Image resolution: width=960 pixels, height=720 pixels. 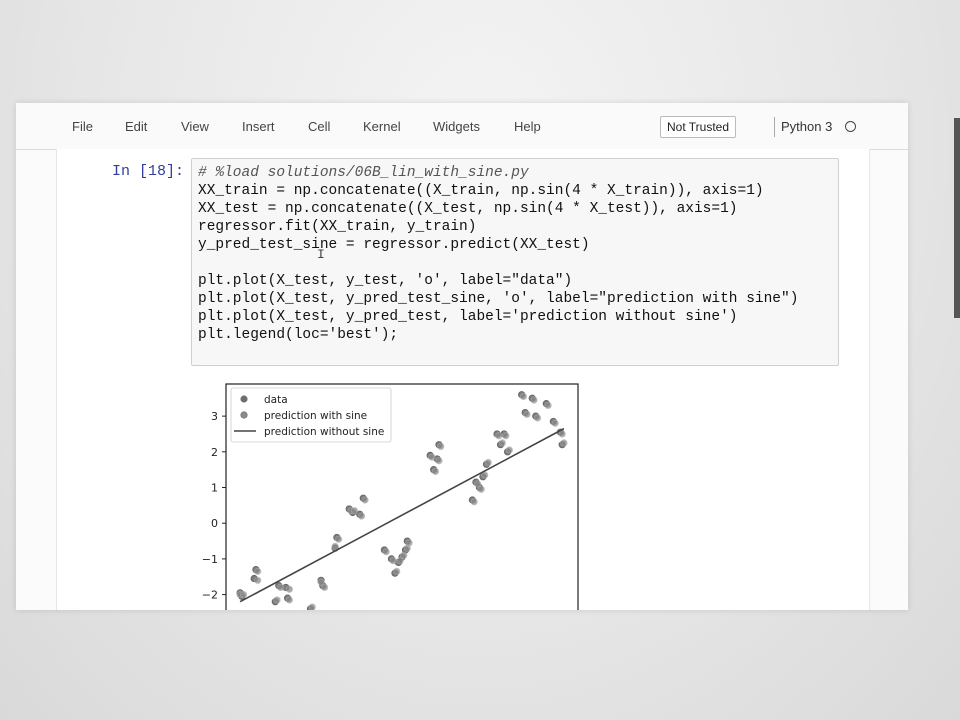 What do you see at coordinates (319, 126) in the screenshot?
I see `menu-cell: Cell` at bounding box center [319, 126].